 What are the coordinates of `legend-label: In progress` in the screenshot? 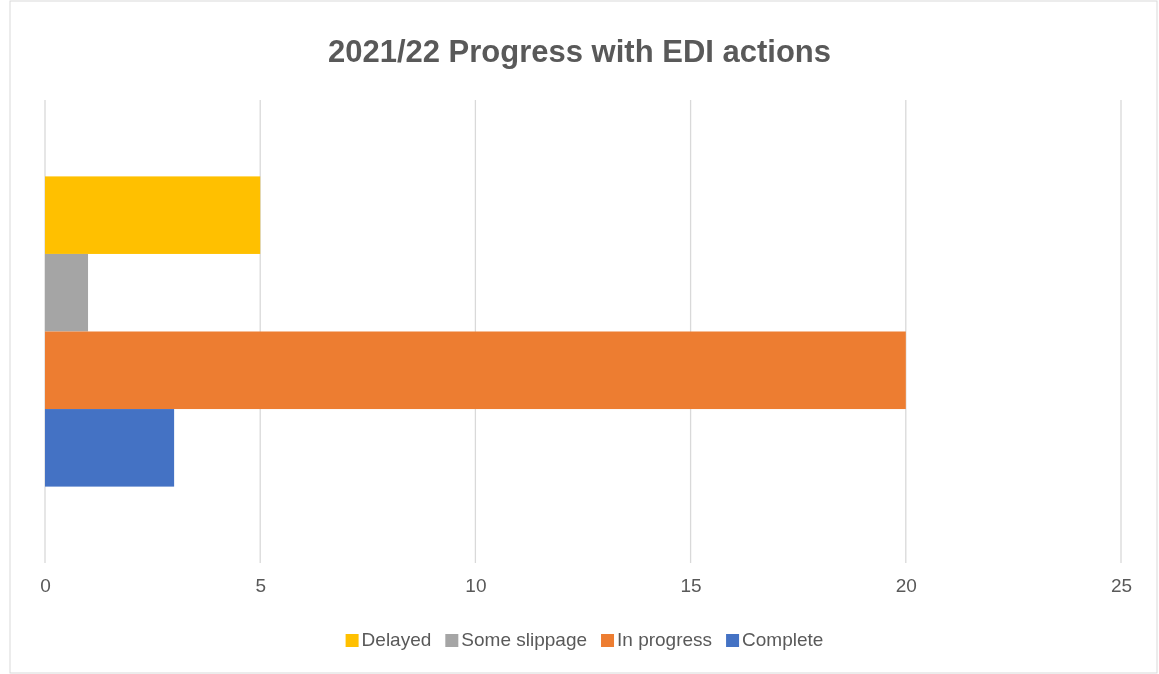 It's located at (665, 639).